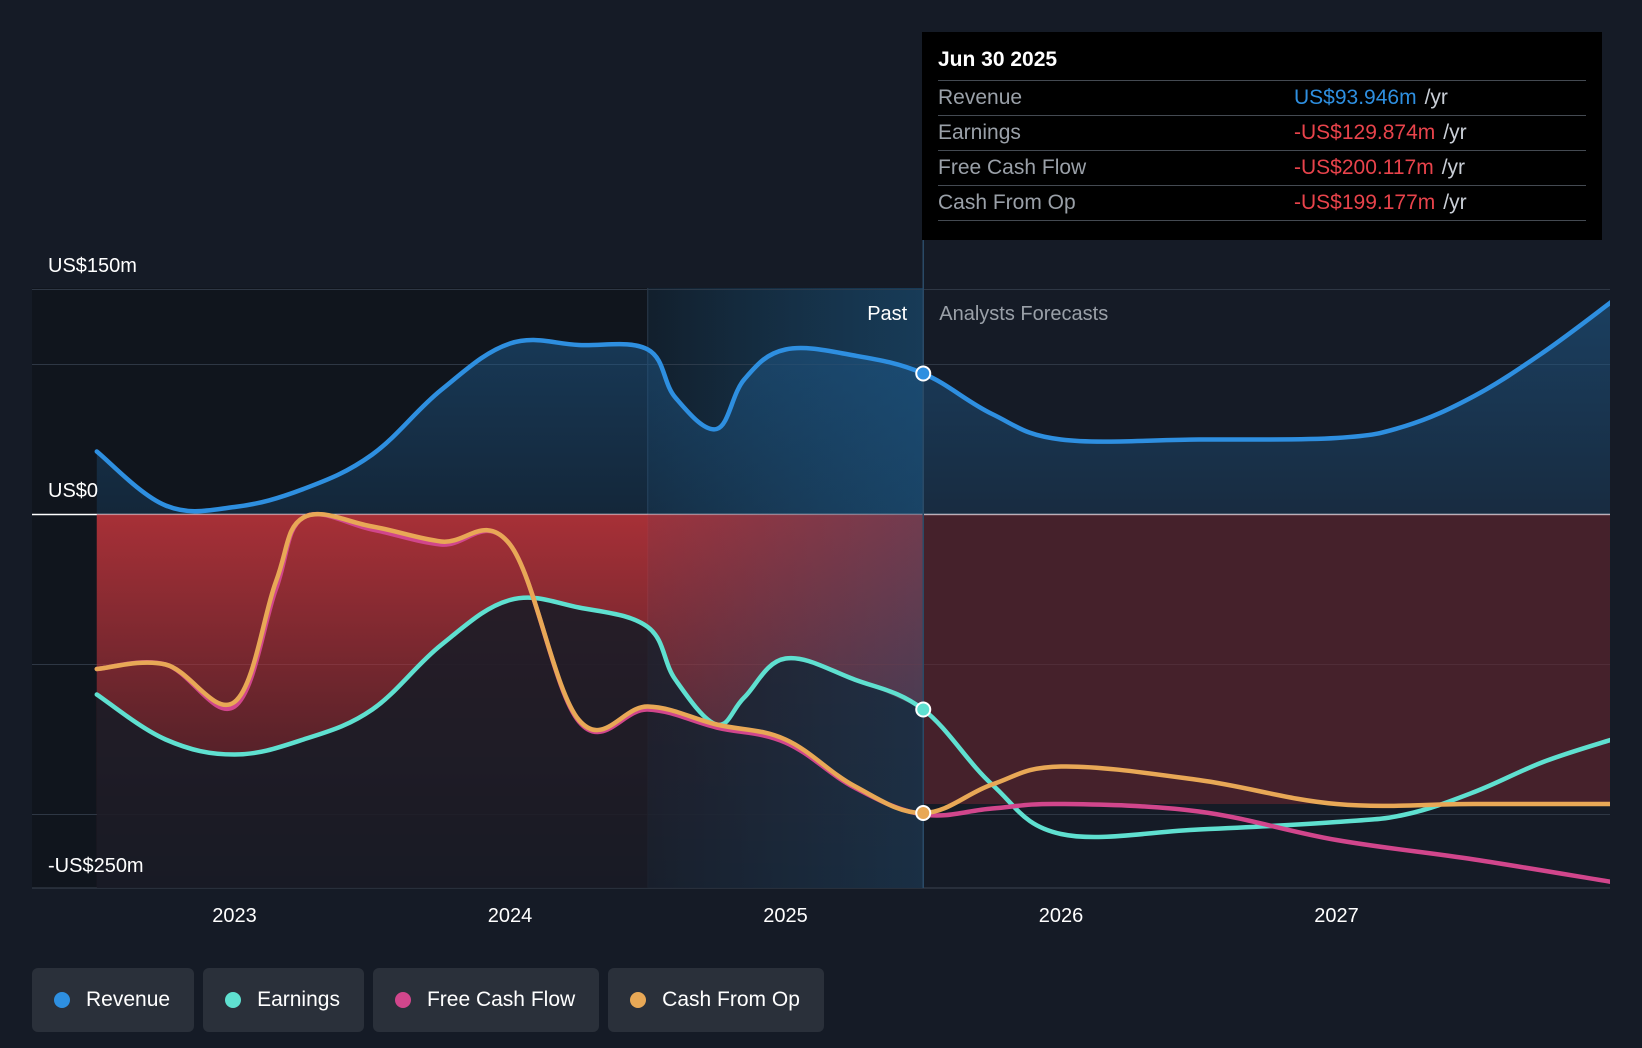 The height and width of the screenshot is (1048, 1642). I want to click on tooltip-row-cash-from-op: Cash From Op -US$199.177m /yr, so click(1262, 203).